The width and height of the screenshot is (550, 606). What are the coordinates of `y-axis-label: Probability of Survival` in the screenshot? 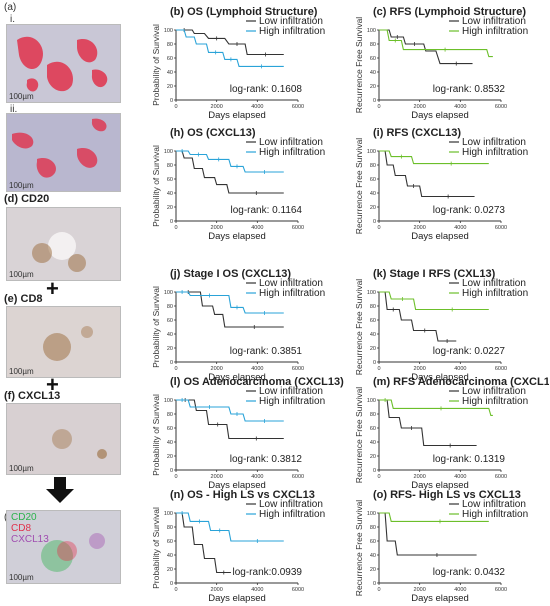 It's located at (156, 65).